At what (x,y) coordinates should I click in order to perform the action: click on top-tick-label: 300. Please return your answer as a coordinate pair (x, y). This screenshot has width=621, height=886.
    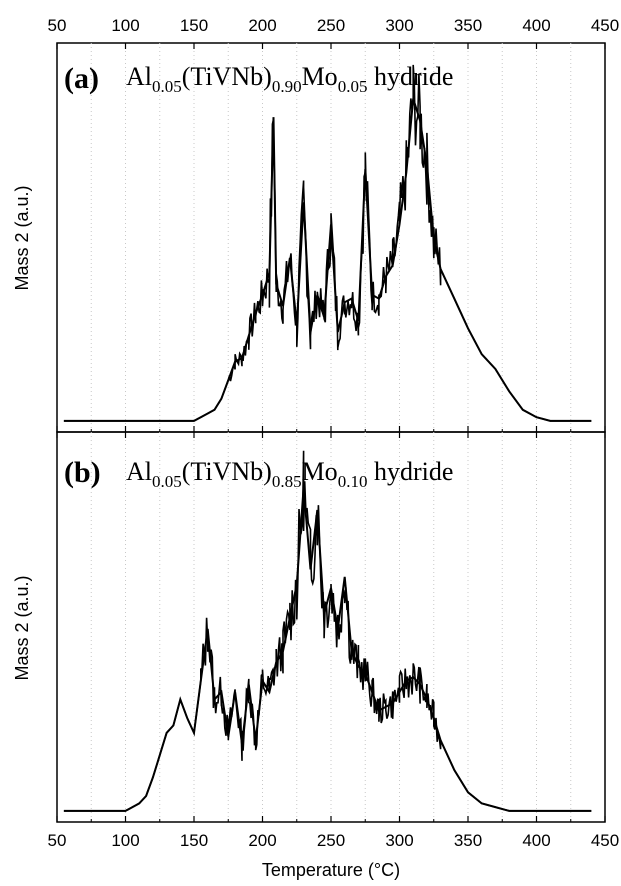
    Looking at the image, I should click on (399, 25).